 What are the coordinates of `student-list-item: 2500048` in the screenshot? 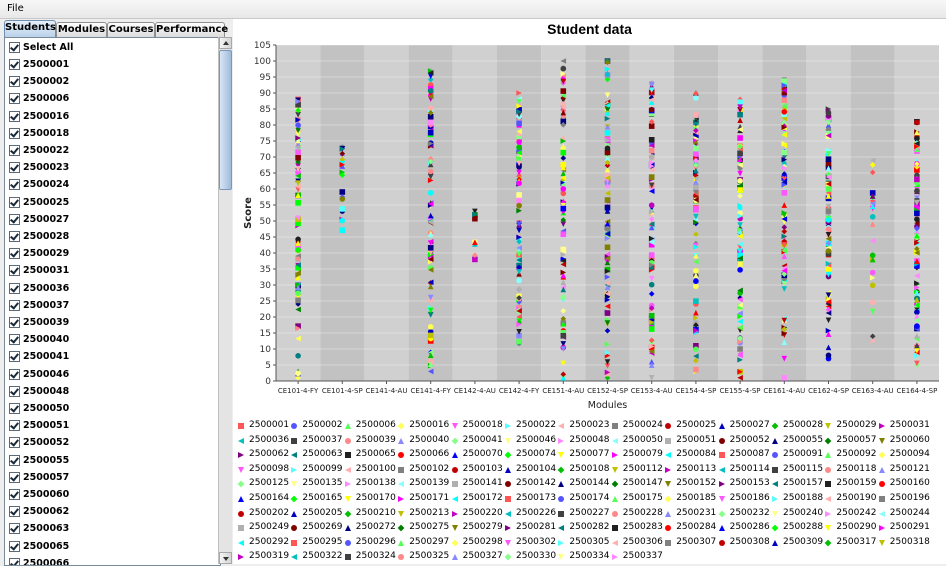 It's located at (112, 392).